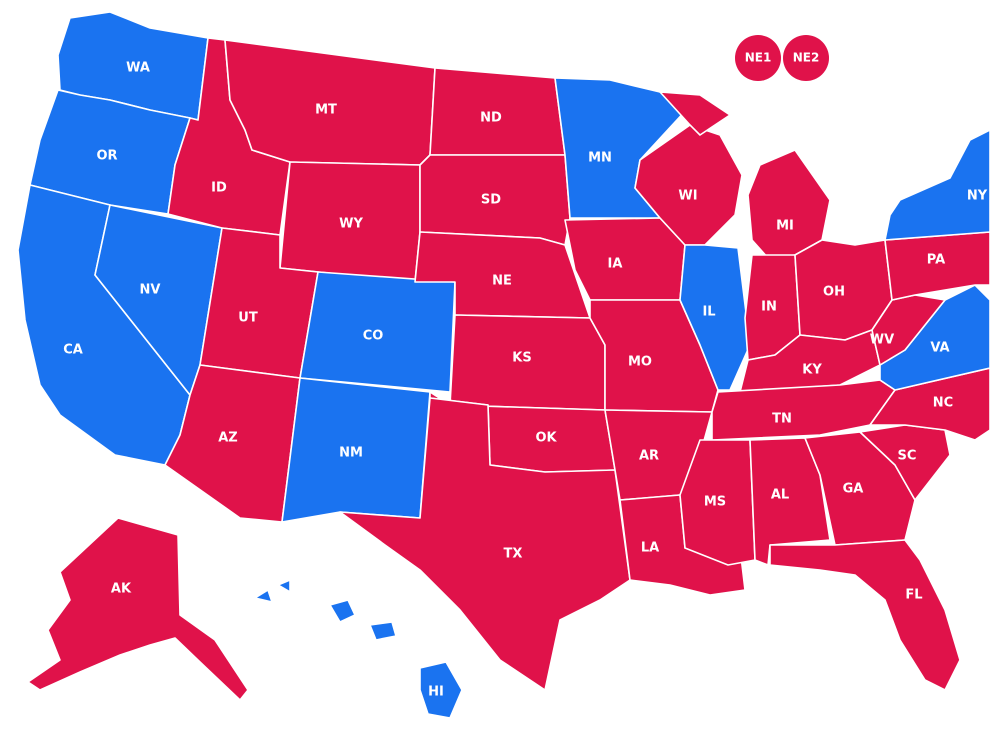 This screenshot has height=742, width=990. I want to click on label-SC: SC, so click(907, 456).